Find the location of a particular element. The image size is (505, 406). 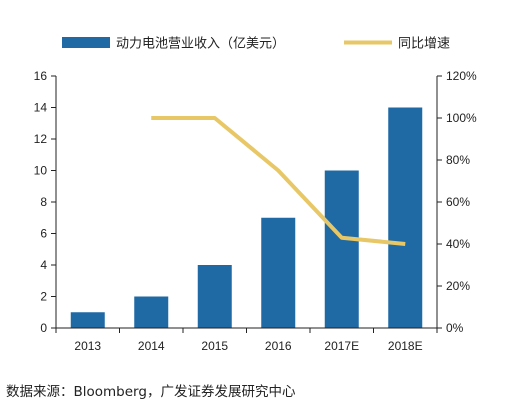

legend-swatch-revenue is located at coordinates (86, 42).